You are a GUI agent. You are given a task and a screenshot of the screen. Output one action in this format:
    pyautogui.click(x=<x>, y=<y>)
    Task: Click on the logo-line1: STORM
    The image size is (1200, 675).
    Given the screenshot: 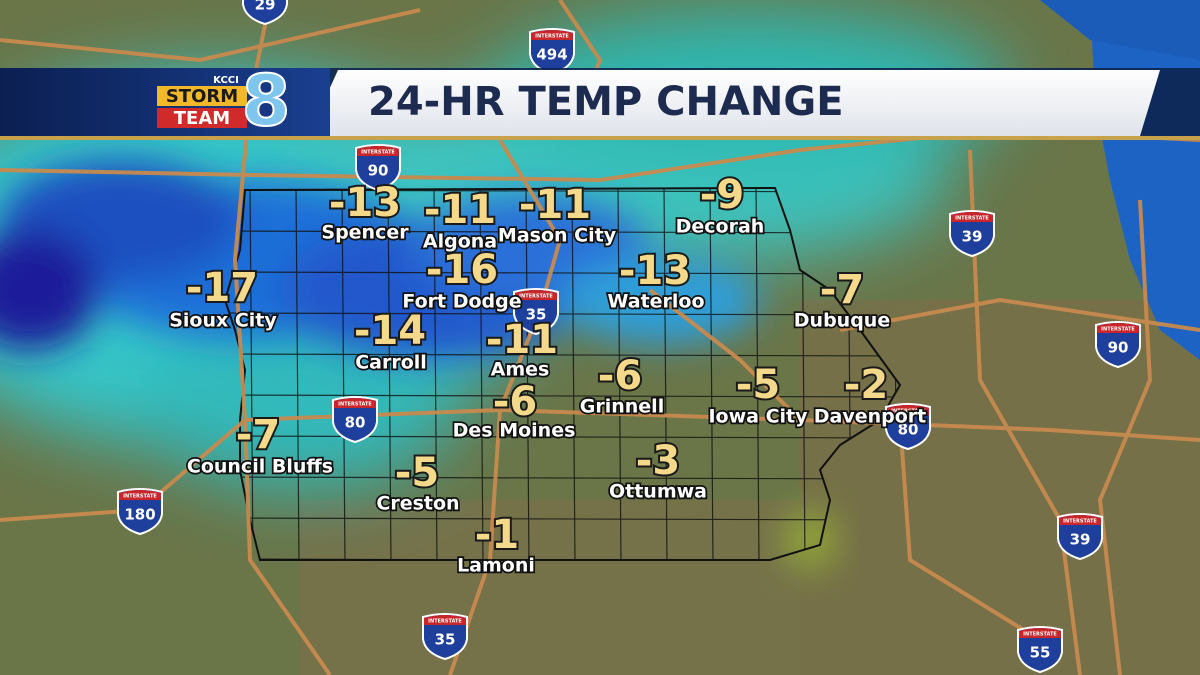 What is the action you would take?
    pyautogui.click(x=202, y=96)
    